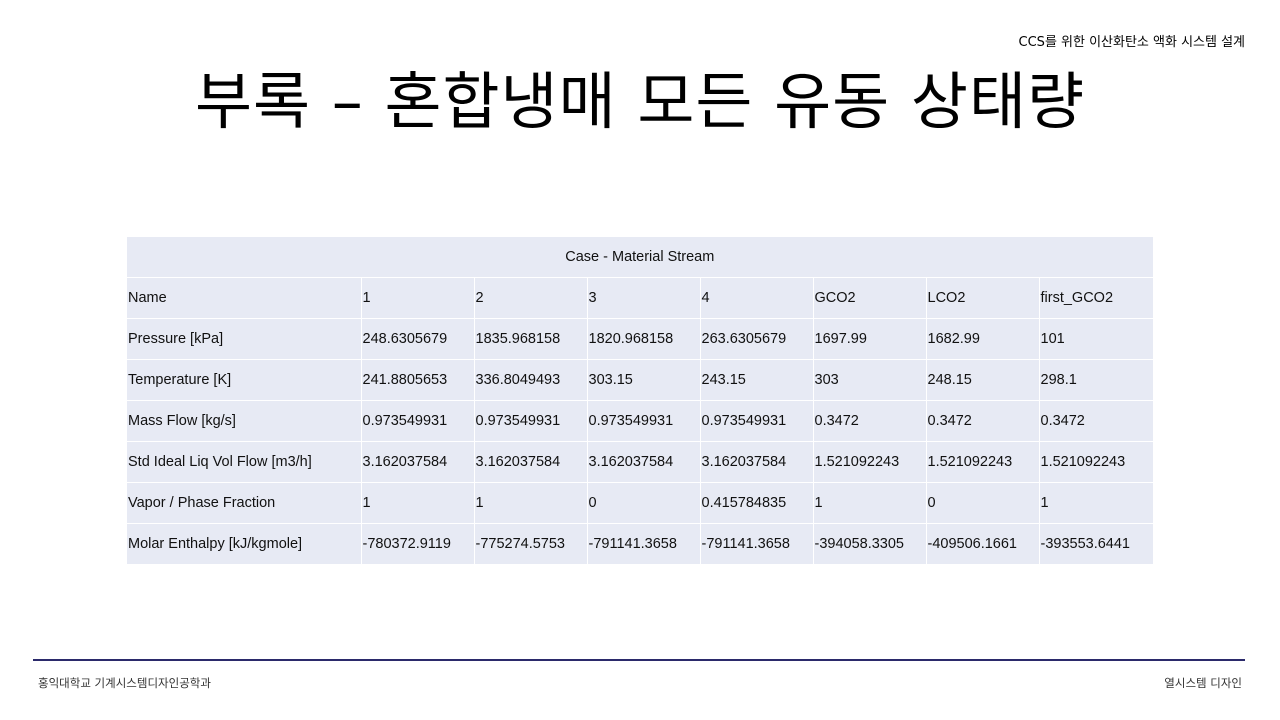 This screenshot has height=720, width=1280. What do you see at coordinates (1096, 339) in the screenshot?
I see `table-cell: 101` at bounding box center [1096, 339].